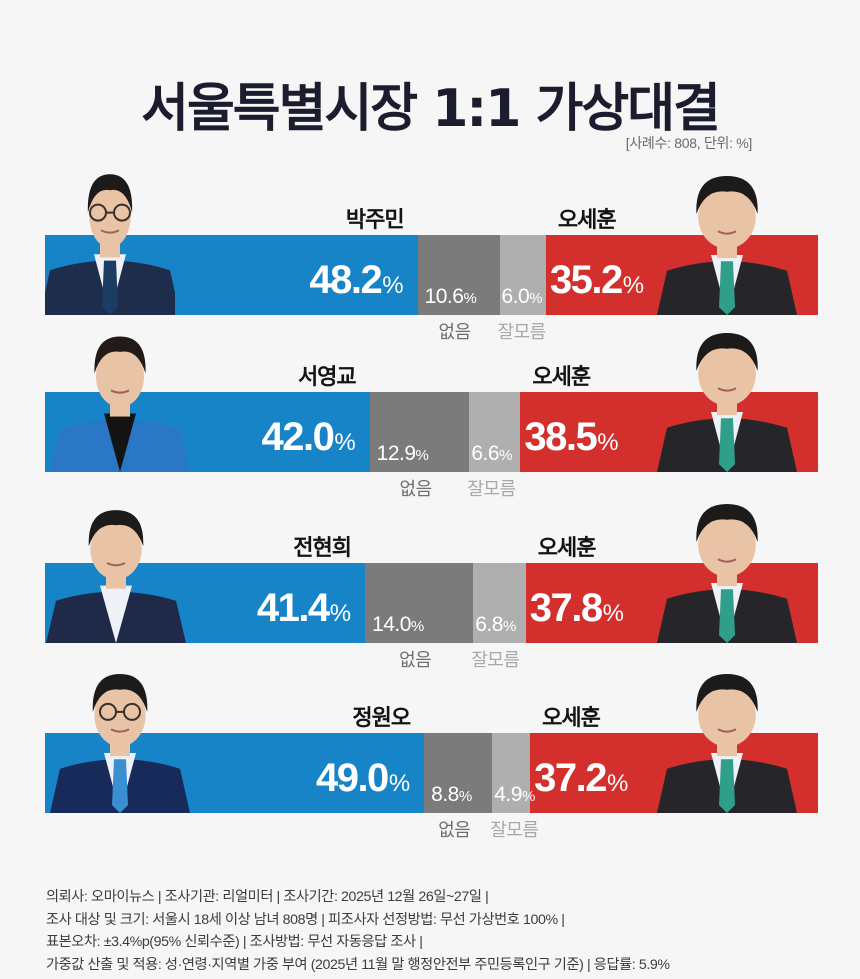  I want to click on challenger-name: 정원오, so click(381, 718).